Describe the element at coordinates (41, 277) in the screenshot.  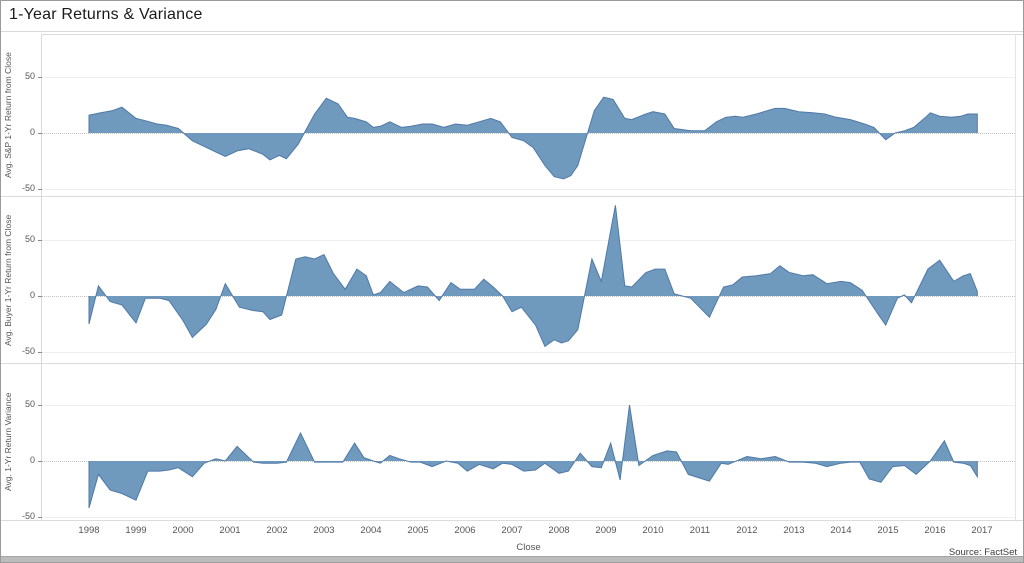
I see `y-axis-line` at that location.